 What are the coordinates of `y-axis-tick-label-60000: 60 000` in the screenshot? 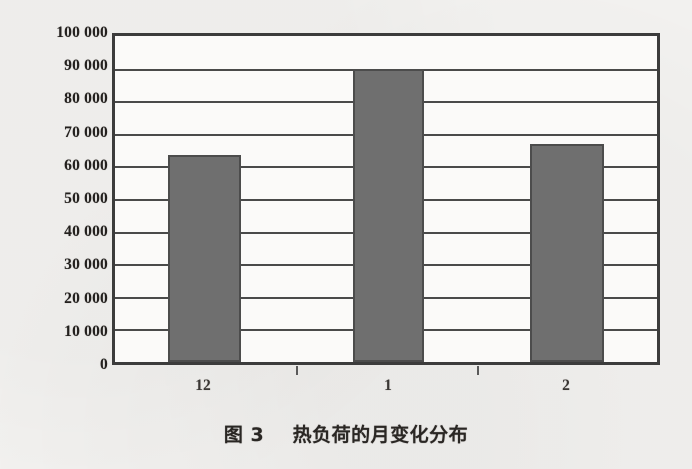 It's located at (86, 165).